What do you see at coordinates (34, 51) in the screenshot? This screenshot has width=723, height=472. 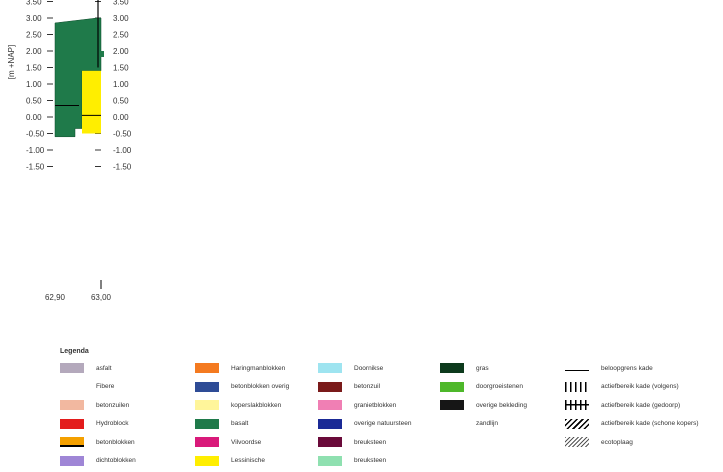 I see `tick-label-left: 2.00` at bounding box center [34, 51].